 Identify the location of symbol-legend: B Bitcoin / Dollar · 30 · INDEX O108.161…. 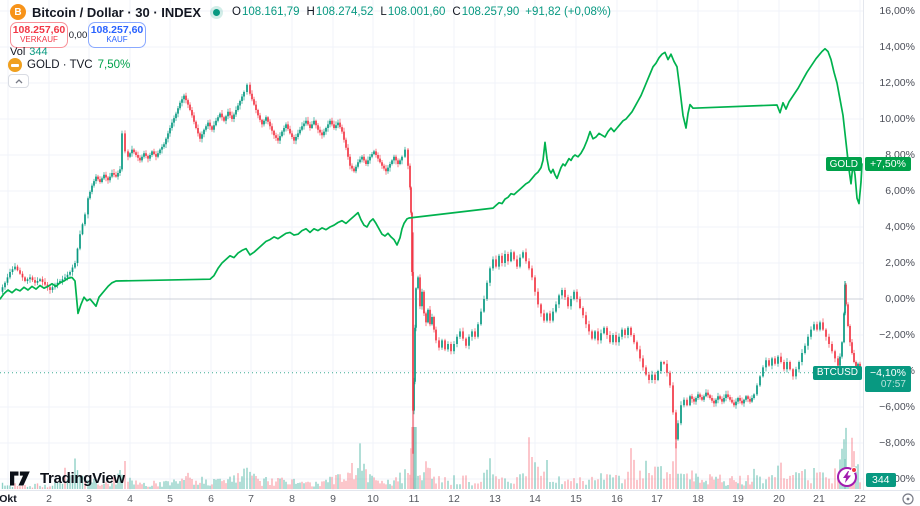
(310, 12).